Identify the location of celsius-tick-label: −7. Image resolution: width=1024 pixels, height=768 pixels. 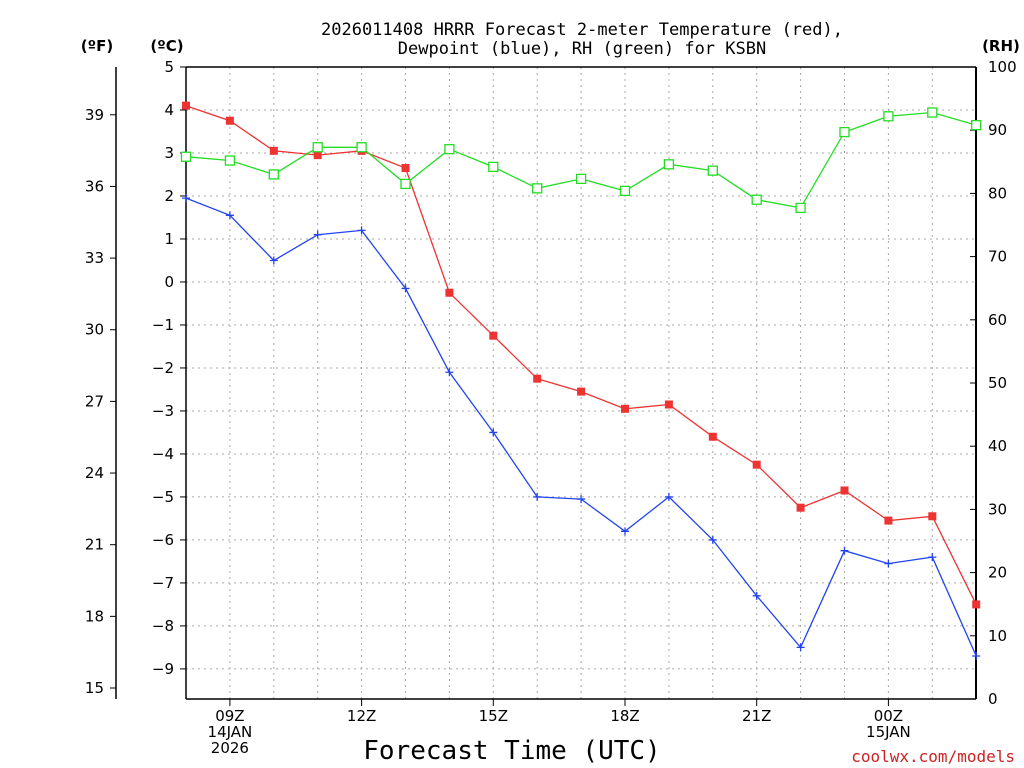
(163, 583).